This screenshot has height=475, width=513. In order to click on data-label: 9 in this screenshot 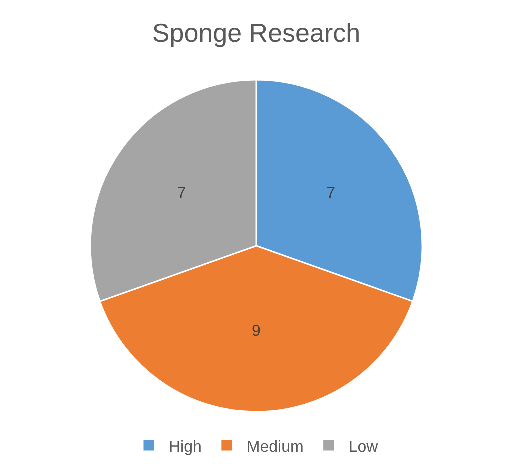, I will do `click(256, 331)`.